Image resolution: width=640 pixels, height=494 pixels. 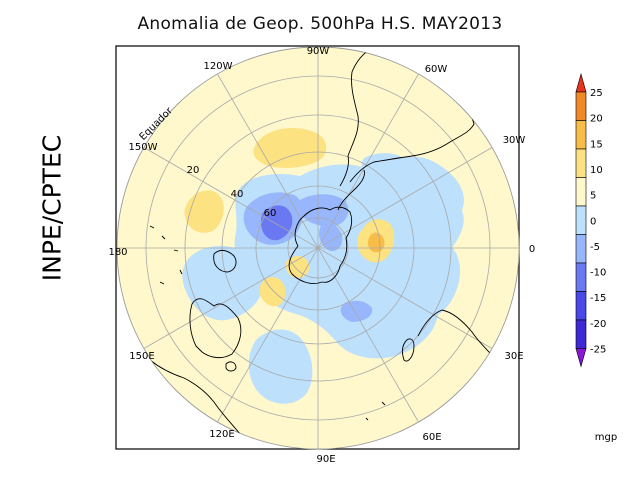 What do you see at coordinates (388, 179) in the screenshot?
I see `negative-anomaly-atlantic` at bounding box center [388, 179].